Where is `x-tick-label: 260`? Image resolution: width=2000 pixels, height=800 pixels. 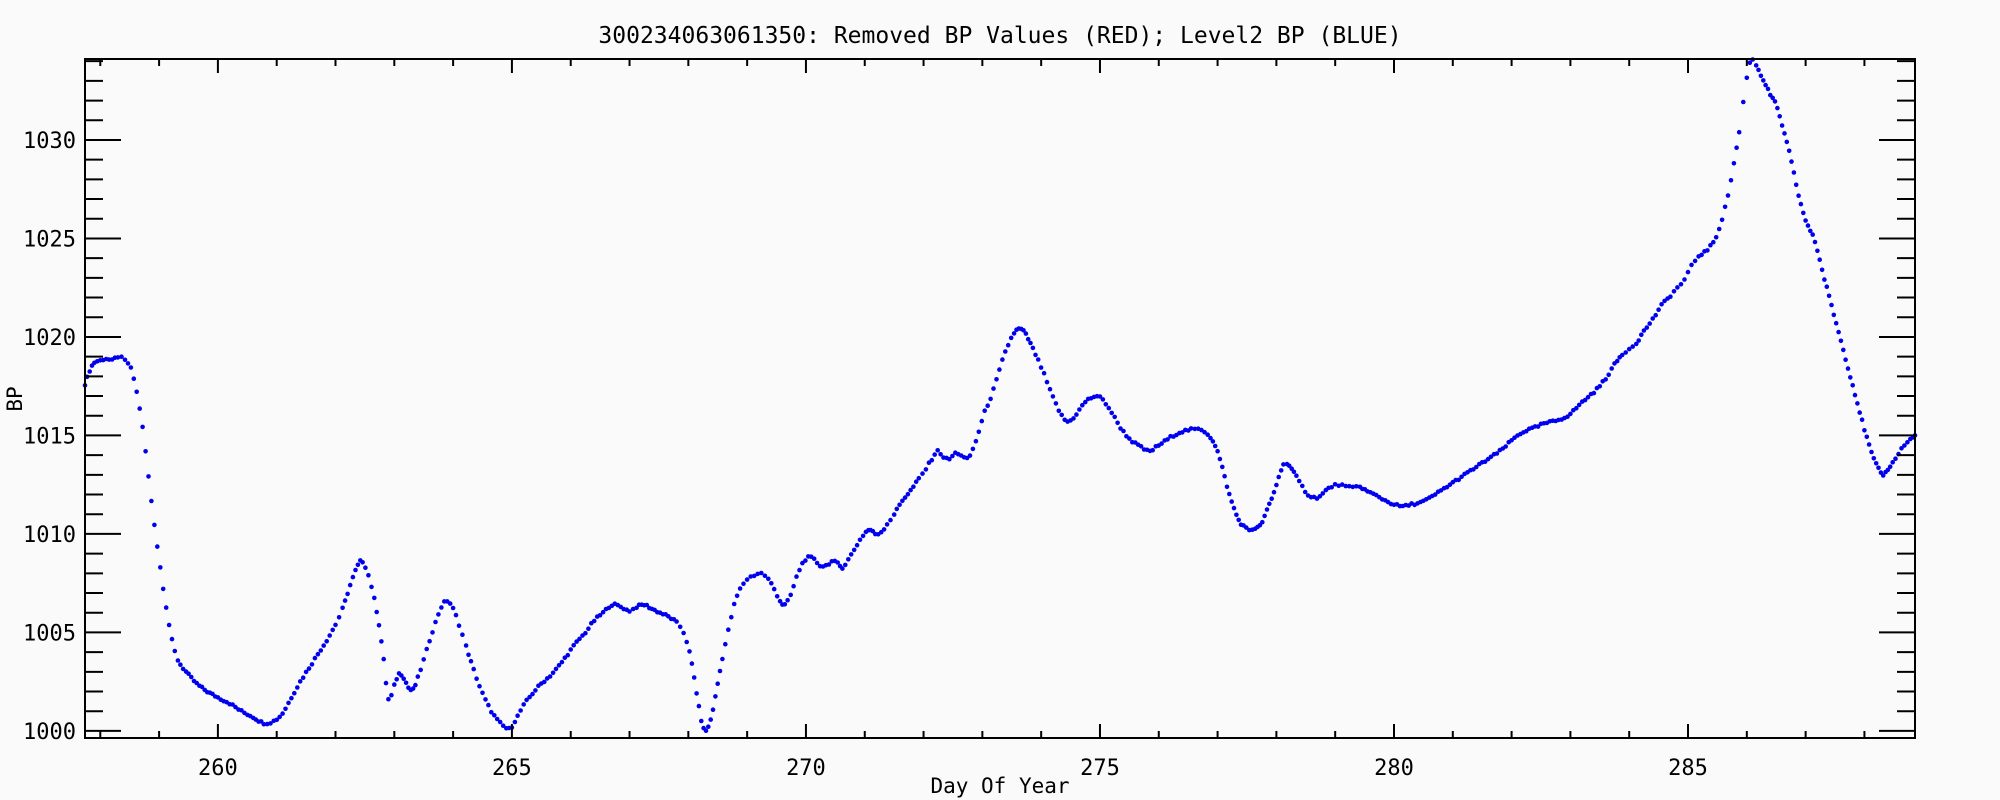
x-tick-label: 260 is located at coordinates (218, 768).